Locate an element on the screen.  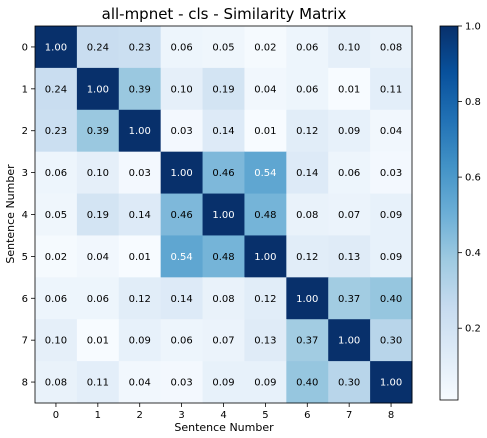
heatmap-cell-label-0-5: 0.02 is located at coordinates (265, 47).